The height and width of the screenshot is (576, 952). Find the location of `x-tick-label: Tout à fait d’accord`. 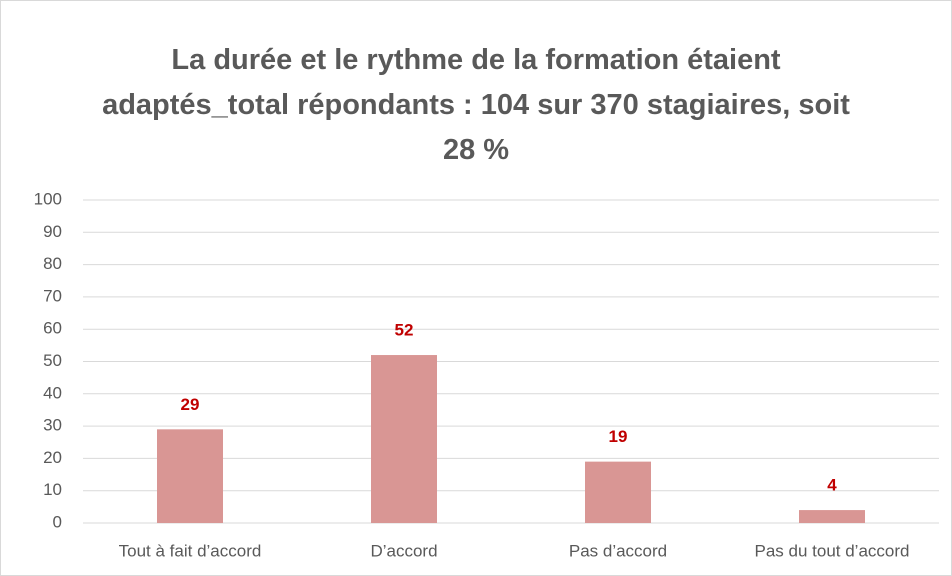

x-tick-label: Tout à fait d’accord is located at coordinates (190, 550).